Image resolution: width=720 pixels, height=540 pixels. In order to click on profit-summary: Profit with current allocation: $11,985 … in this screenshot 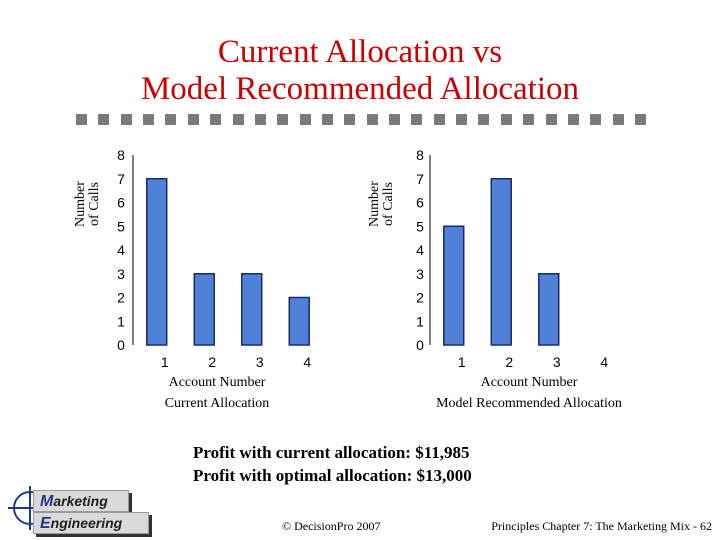, I will do `click(332, 464)`.